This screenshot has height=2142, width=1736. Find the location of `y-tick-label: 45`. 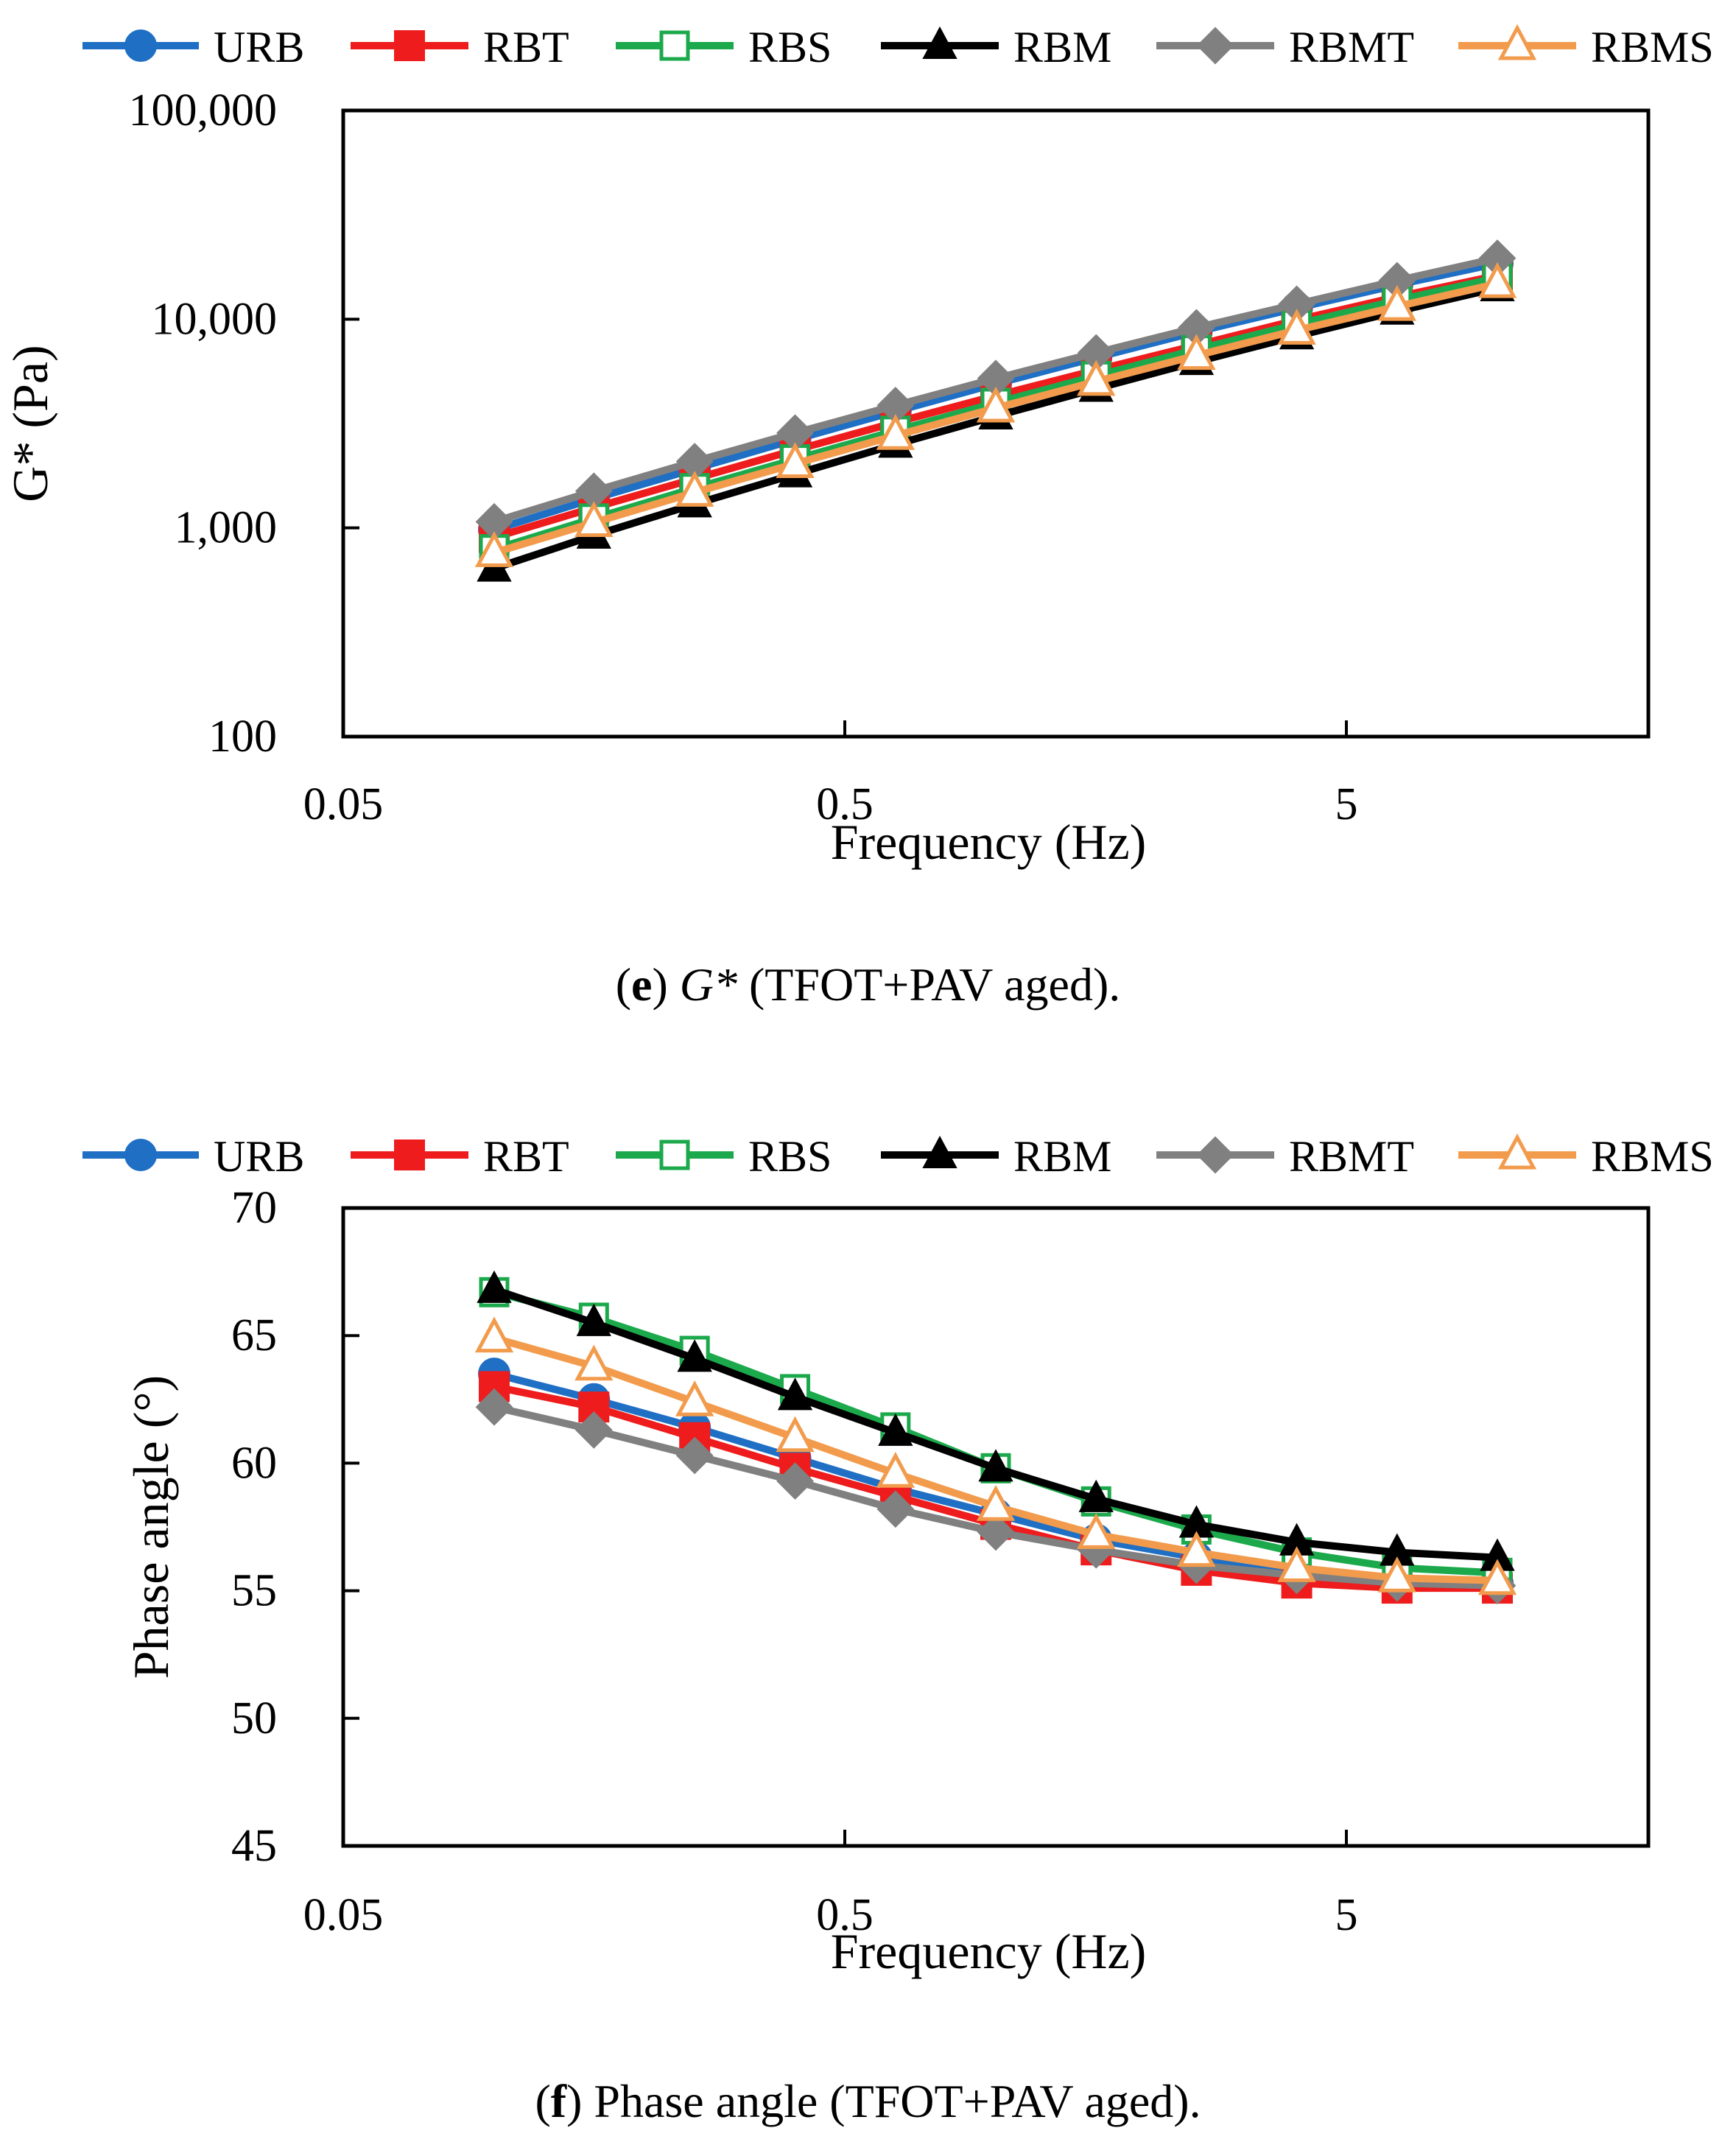

y-tick-label: 45 is located at coordinates (254, 1846).